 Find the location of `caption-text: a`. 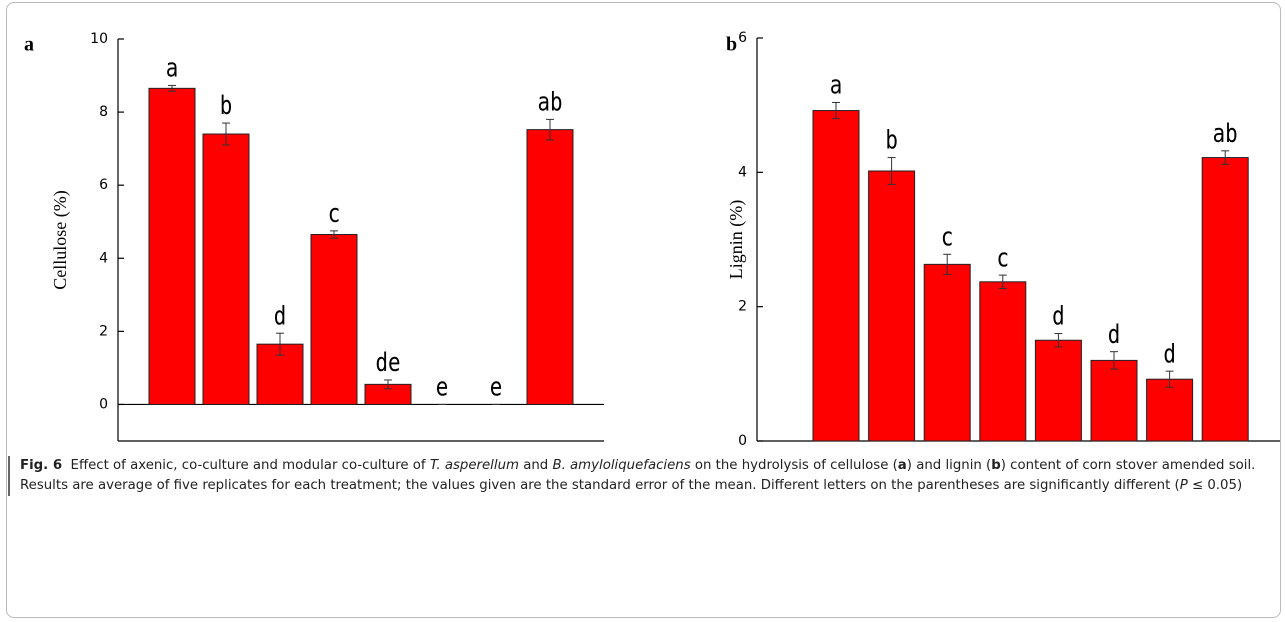

caption-text: a is located at coordinates (902, 465).